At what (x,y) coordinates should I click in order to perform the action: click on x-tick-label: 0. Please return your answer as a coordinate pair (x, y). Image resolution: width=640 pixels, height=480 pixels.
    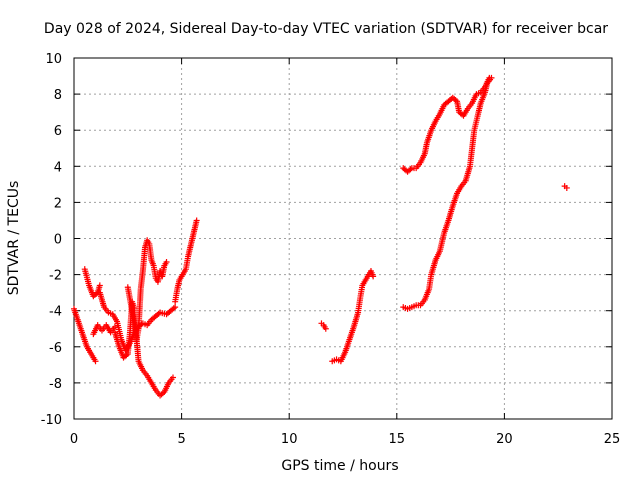
    Looking at the image, I should click on (74, 439).